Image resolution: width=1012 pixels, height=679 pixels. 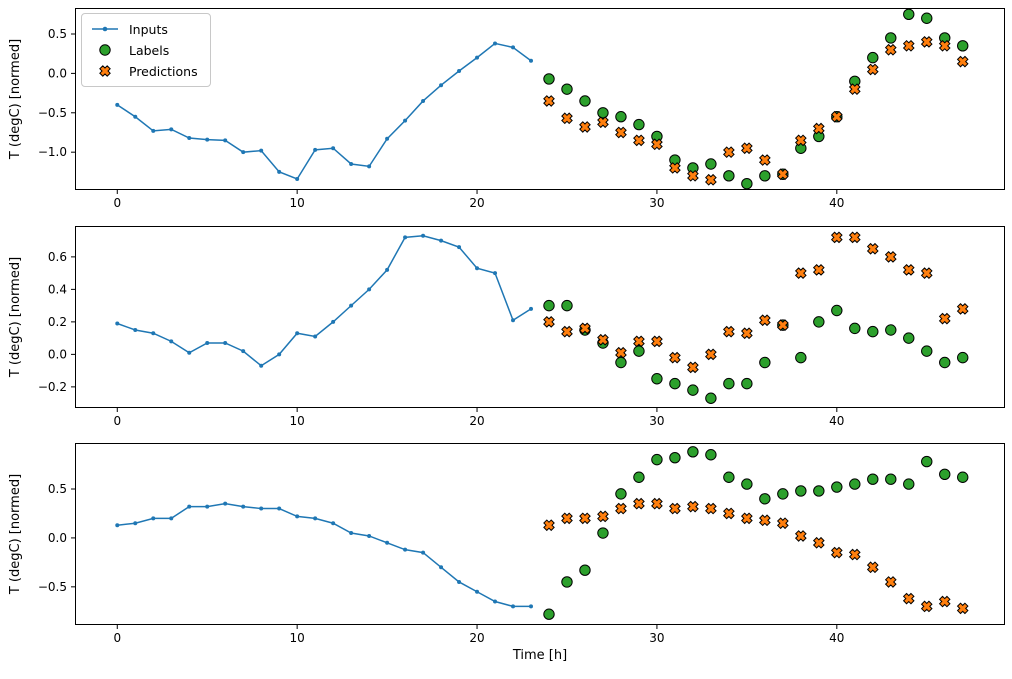 I want to click on legend: Inputs Labels Predictions, so click(x=146, y=50).